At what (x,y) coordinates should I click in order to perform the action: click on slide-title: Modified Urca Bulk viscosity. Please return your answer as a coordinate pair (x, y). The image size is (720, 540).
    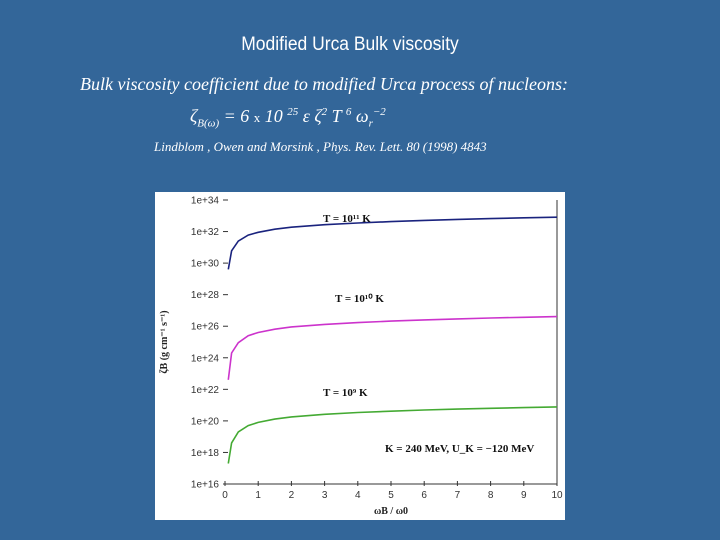
    Looking at the image, I should click on (350, 44).